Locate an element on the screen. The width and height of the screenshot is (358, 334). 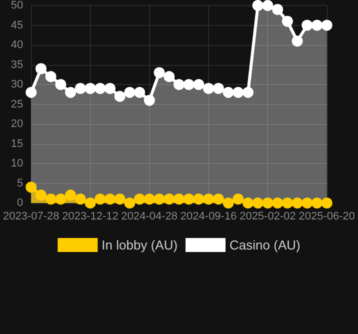
y-tick-label: 20 is located at coordinates (17, 124).